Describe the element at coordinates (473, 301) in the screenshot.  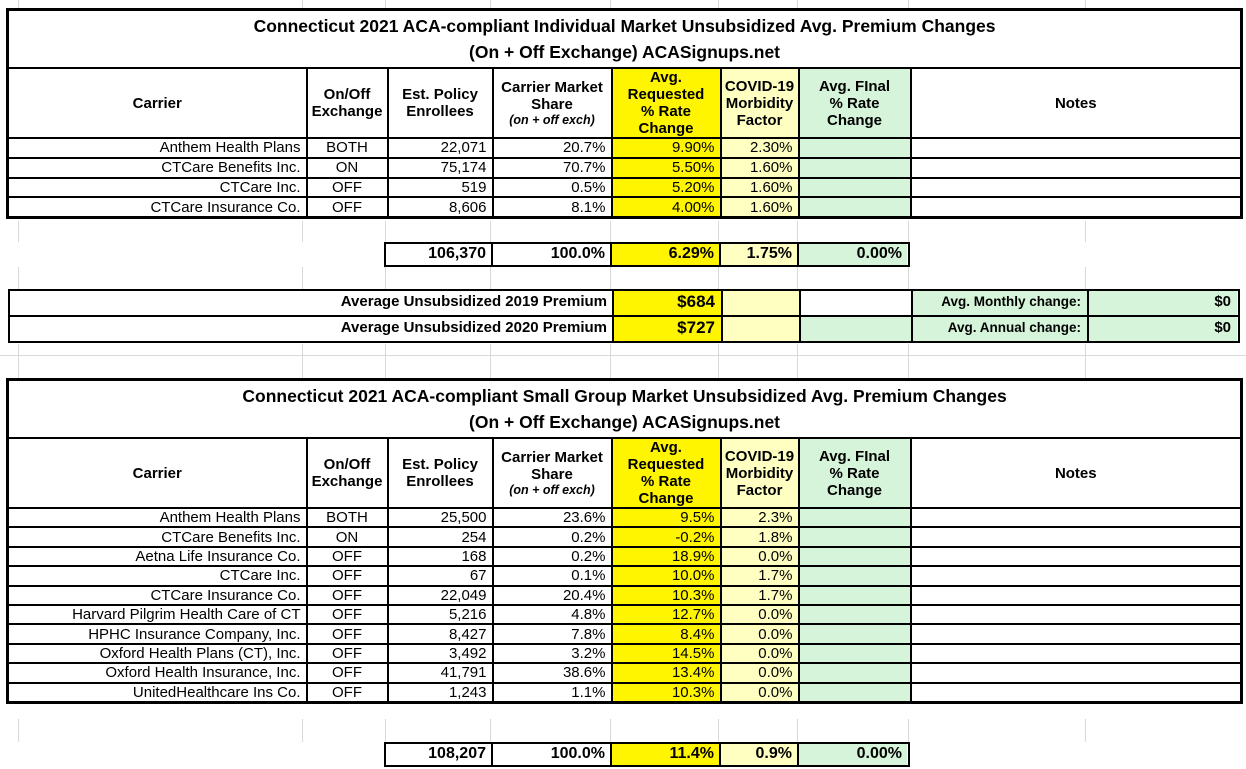
I see `summary-2019-label: Average Unsubsidized 2019 Premium` at that location.